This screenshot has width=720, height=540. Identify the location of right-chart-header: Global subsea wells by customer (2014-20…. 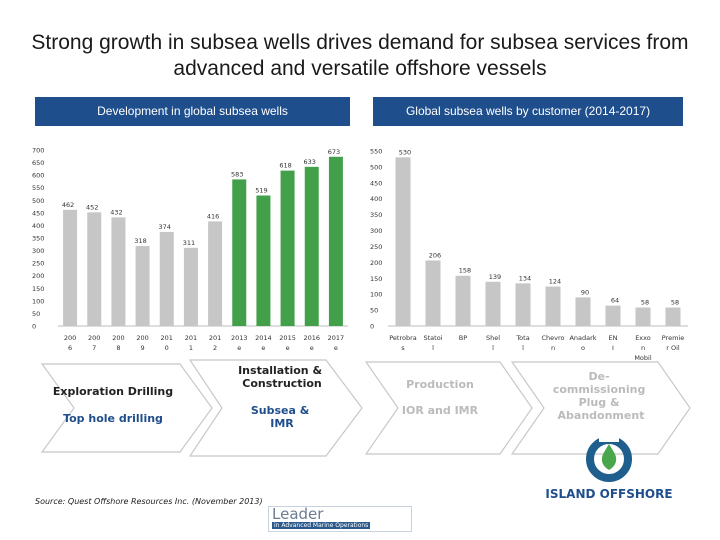
(528, 111).